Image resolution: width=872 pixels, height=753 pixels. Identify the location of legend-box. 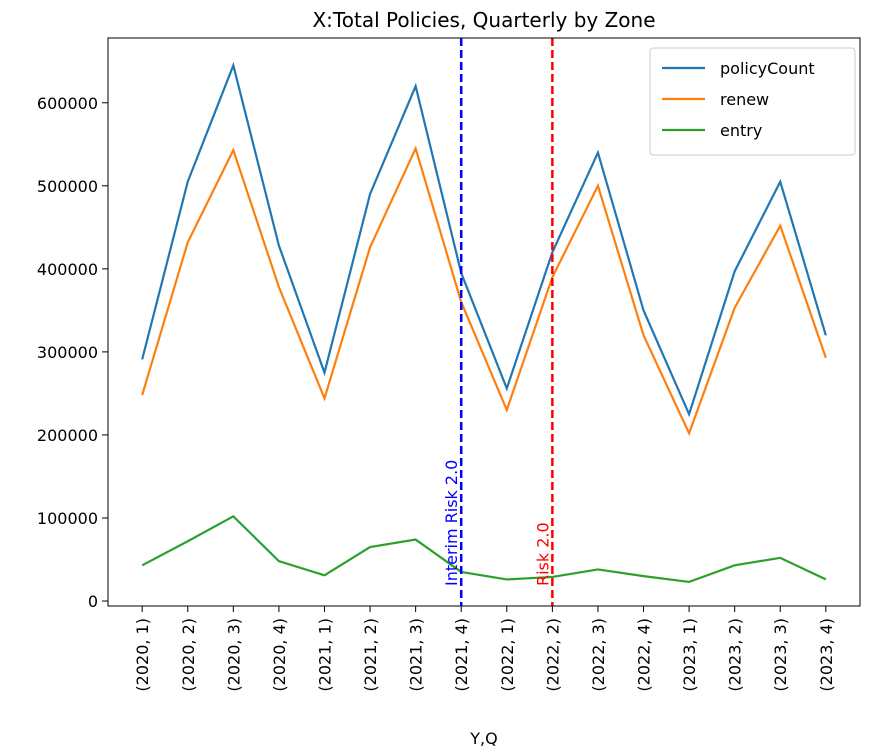
(752, 101).